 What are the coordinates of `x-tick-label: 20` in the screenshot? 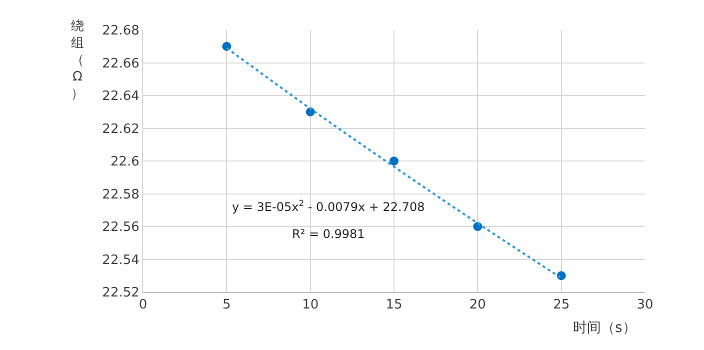 It's located at (477, 305).